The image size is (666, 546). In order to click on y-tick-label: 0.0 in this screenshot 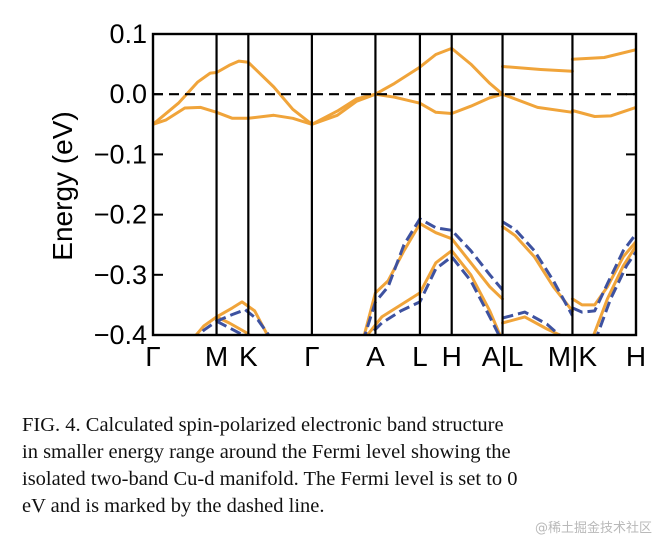, I will do `click(128, 94)`.